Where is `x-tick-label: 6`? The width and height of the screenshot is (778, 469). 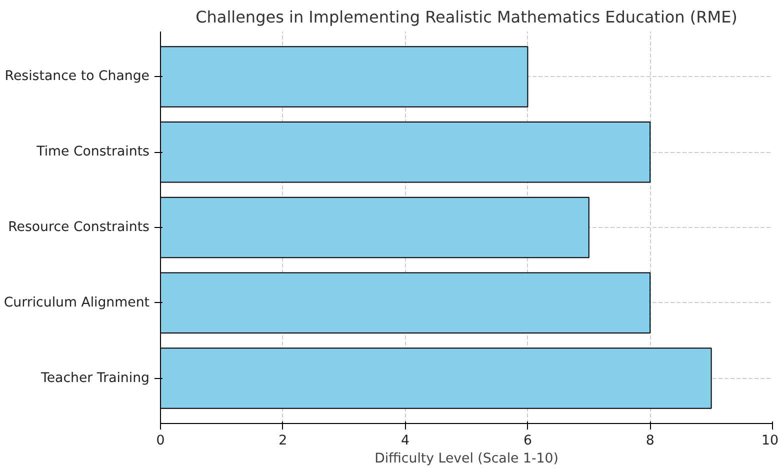
x-tick-label: 6 is located at coordinates (527, 441).